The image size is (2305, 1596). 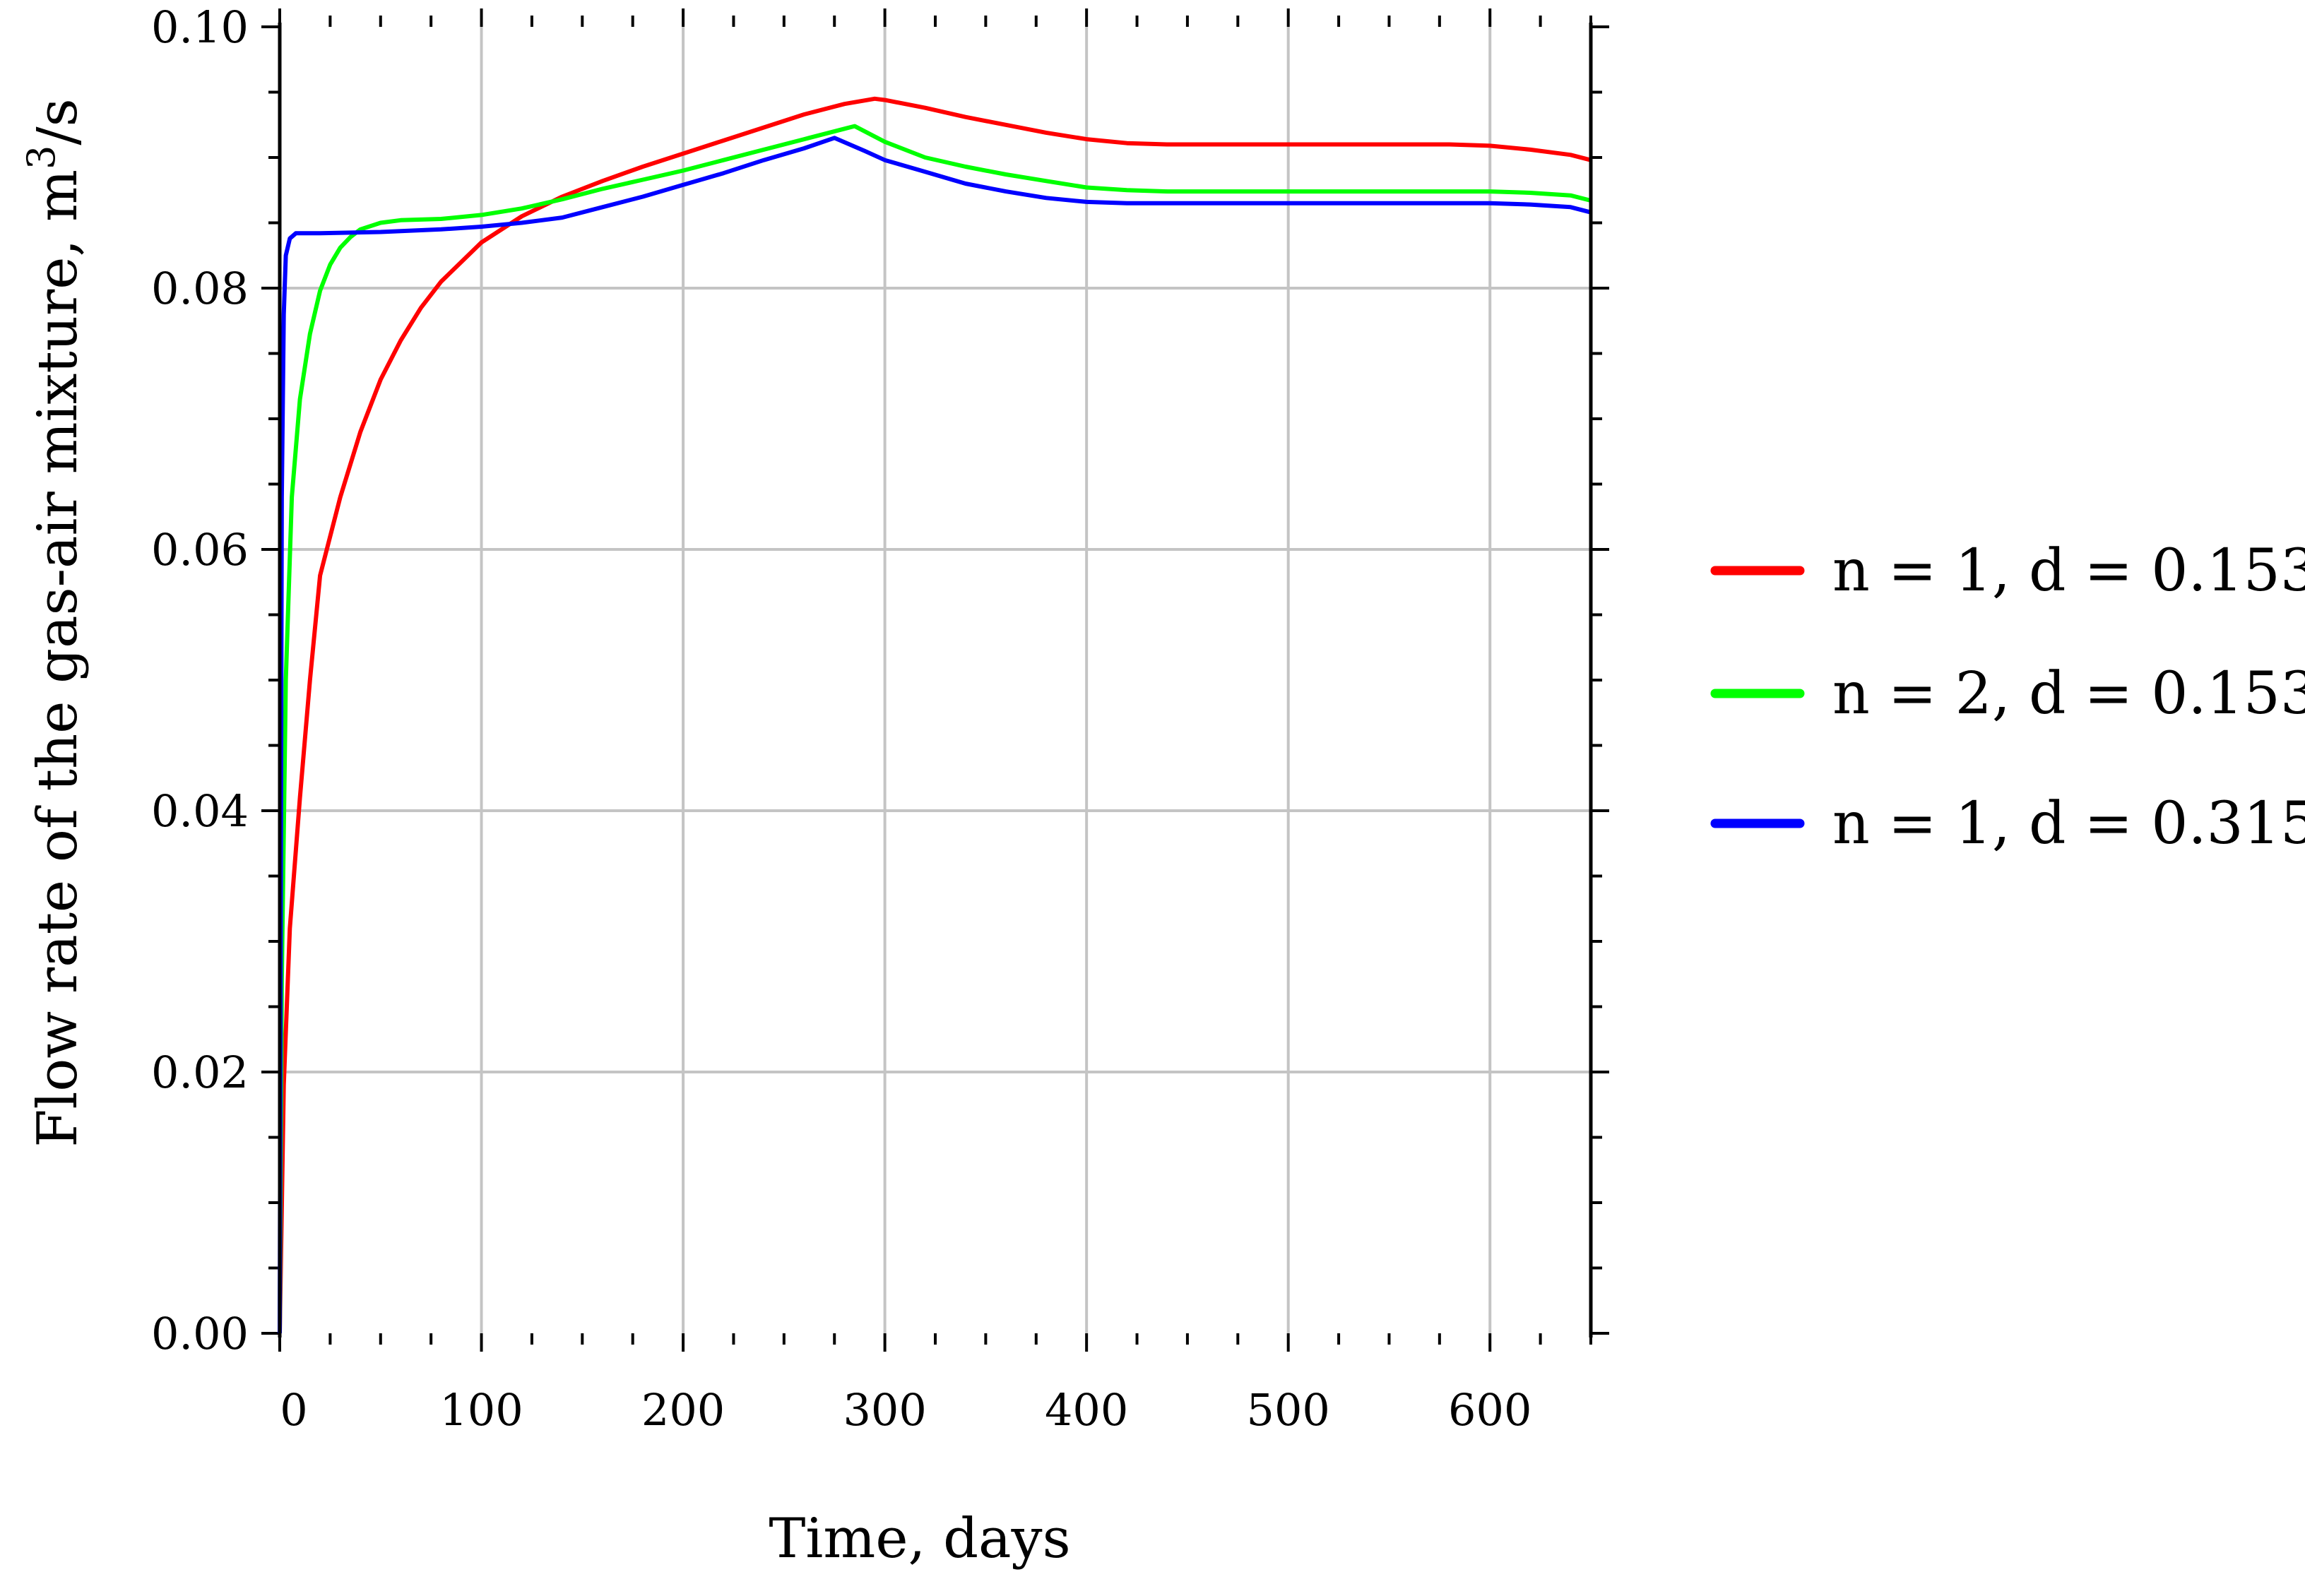 I want to click on y-tick-label: 0.06, so click(x=200, y=550).